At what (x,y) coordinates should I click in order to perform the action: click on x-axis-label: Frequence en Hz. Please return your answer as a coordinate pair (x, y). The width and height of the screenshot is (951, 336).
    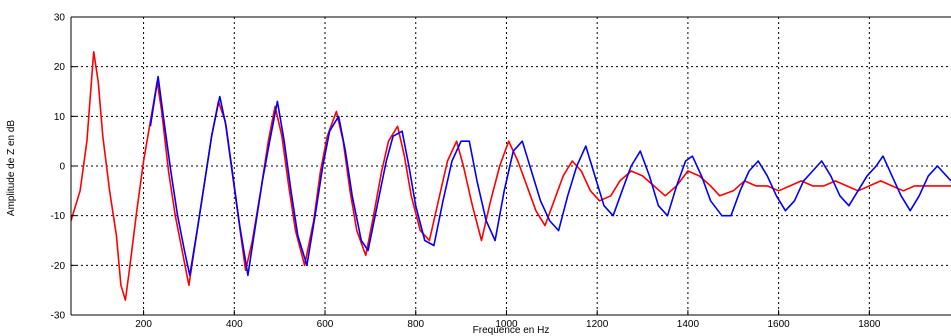
    Looking at the image, I should click on (511, 330).